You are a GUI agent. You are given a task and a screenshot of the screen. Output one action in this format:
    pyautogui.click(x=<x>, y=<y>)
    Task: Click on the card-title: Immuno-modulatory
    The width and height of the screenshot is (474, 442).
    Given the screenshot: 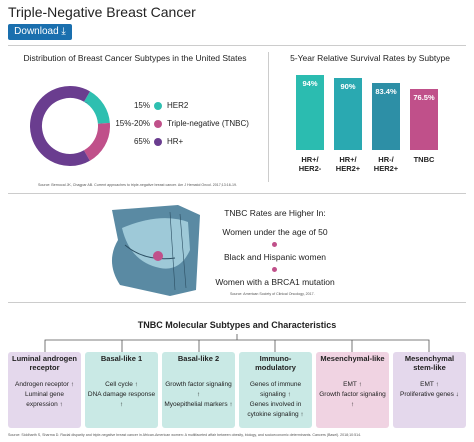 What is the action you would take?
    pyautogui.click(x=275, y=363)
    